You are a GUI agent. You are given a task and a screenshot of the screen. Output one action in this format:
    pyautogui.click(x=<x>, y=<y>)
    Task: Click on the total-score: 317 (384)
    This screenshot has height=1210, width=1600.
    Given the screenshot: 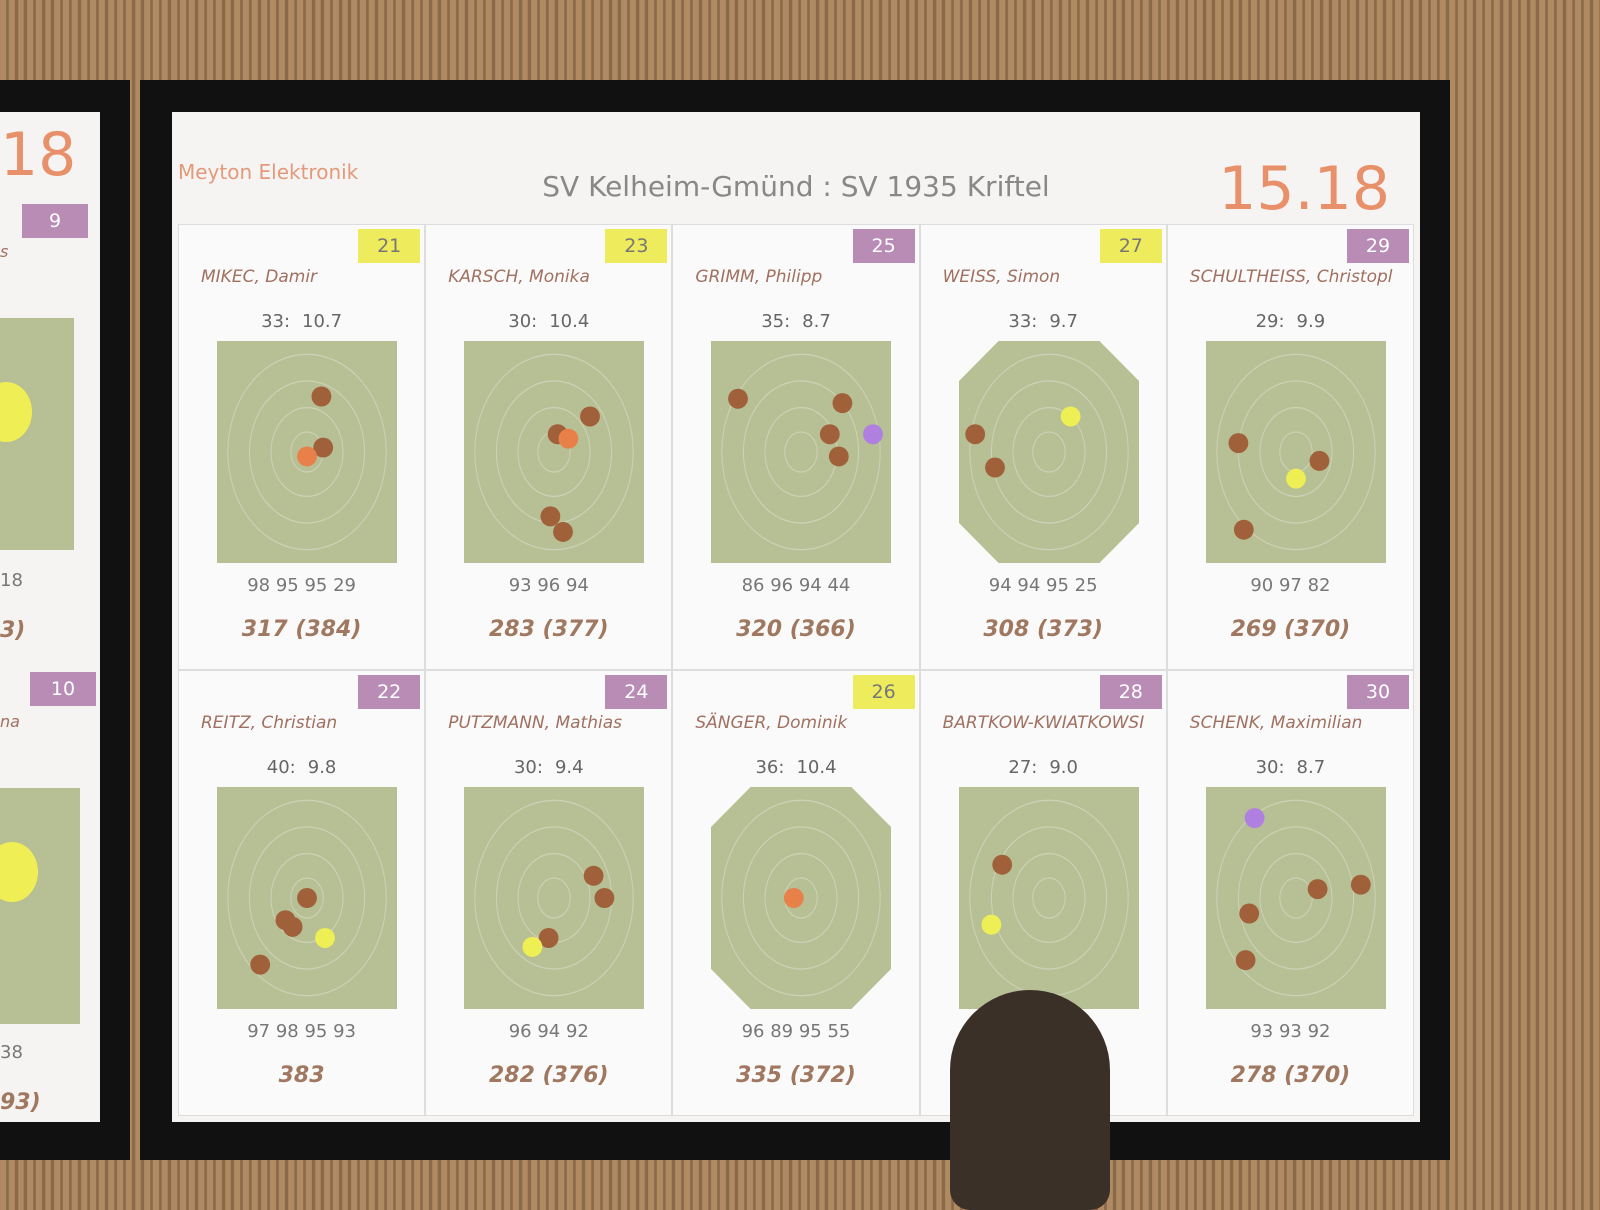 What is the action you would take?
    pyautogui.click(x=301, y=629)
    